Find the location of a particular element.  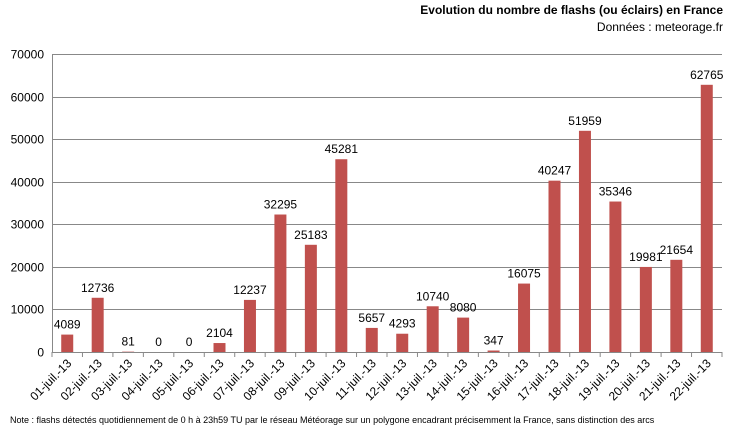

y-tick-label: 20000 is located at coordinates (28, 268).